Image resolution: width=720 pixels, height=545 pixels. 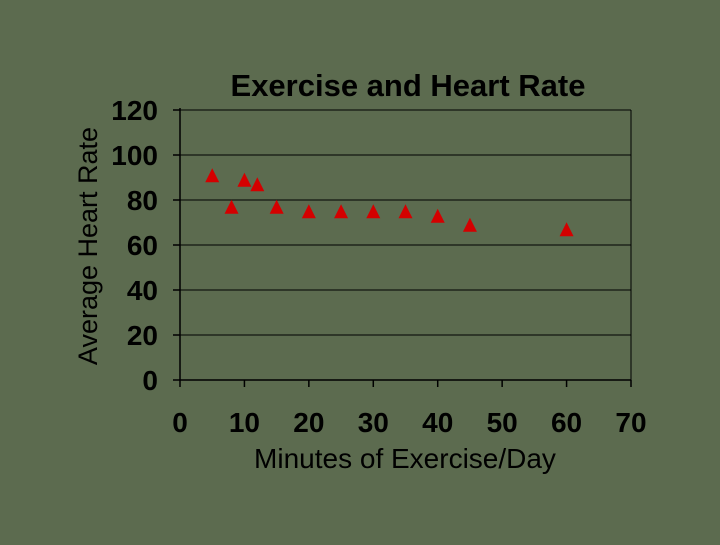 What do you see at coordinates (244, 422) in the screenshot?
I see `x-tick-label-10: 10` at bounding box center [244, 422].